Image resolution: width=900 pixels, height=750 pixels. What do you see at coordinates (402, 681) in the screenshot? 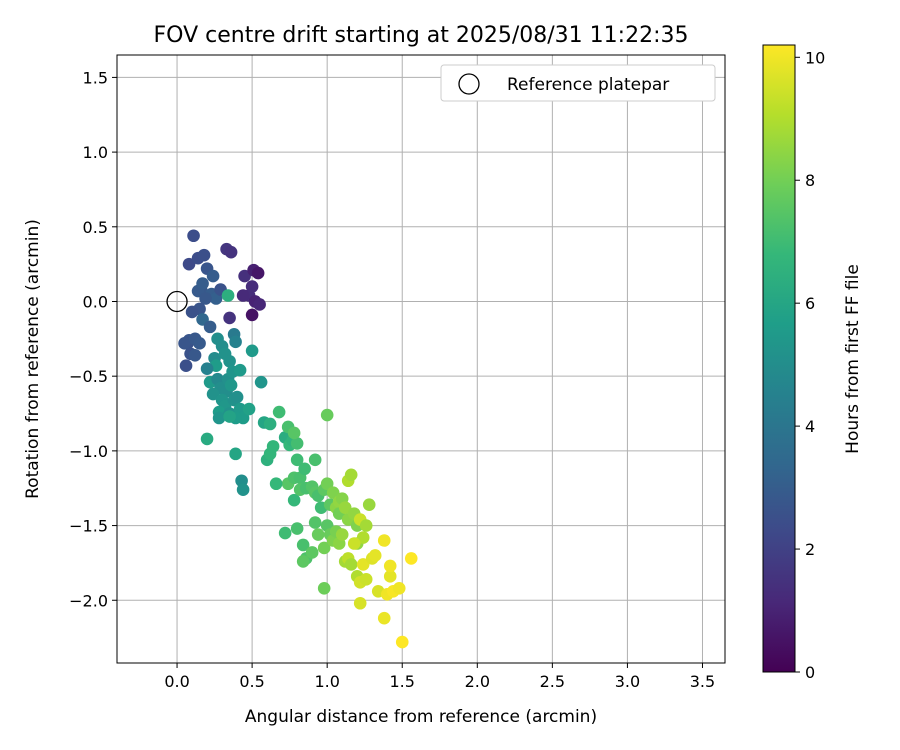
I see `x-tick-label: 1.5` at bounding box center [402, 681].